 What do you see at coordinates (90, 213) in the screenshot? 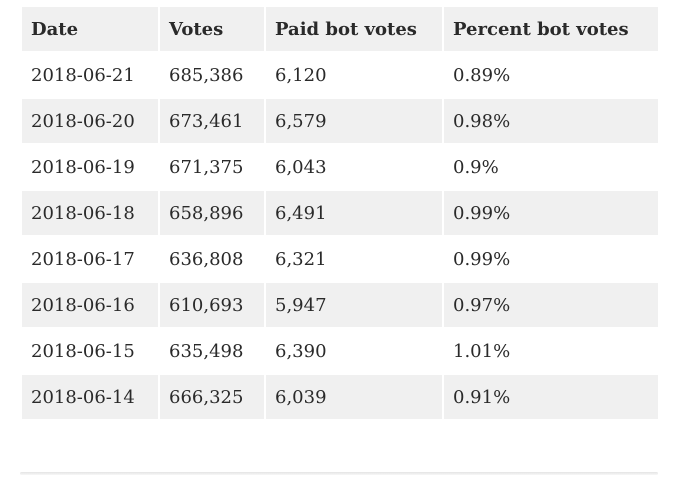
I see `cell-date: 2018-06-18` at bounding box center [90, 213].